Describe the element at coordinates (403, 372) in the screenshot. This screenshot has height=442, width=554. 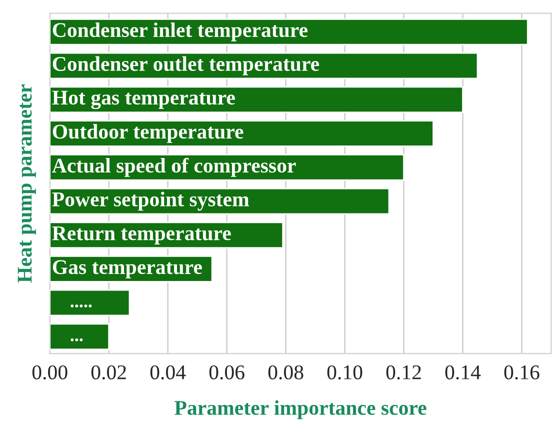
I see `x-tick-label: 0.12` at that location.